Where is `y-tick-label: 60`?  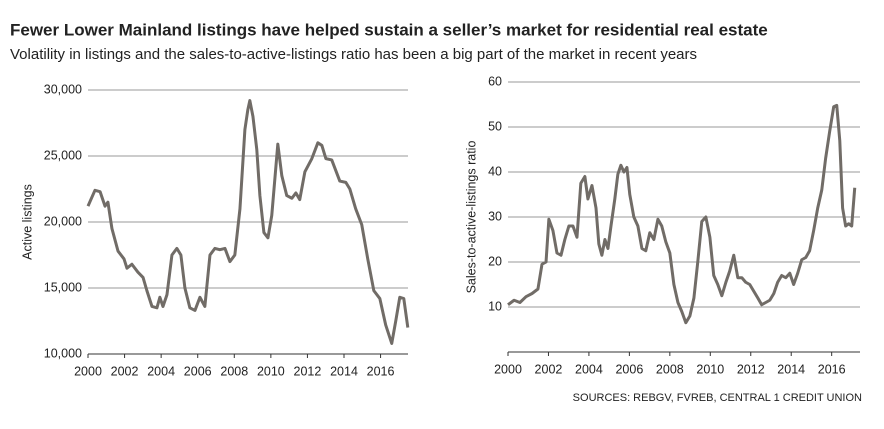
y-tick-label: 60 is located at coordinates (495, 81).